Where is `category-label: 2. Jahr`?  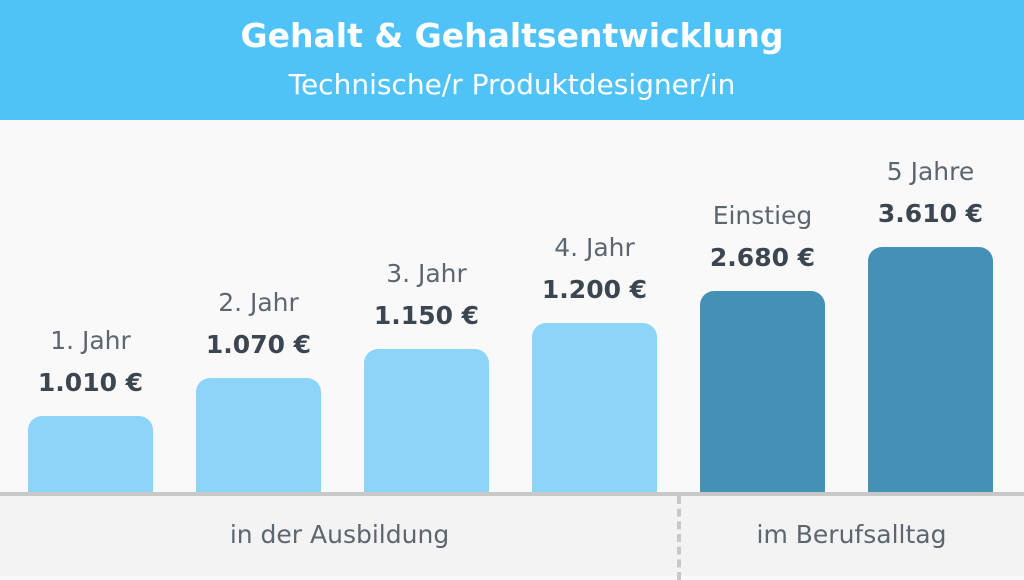
category-label: 2. Jahr is located at coordinates (258, 302).